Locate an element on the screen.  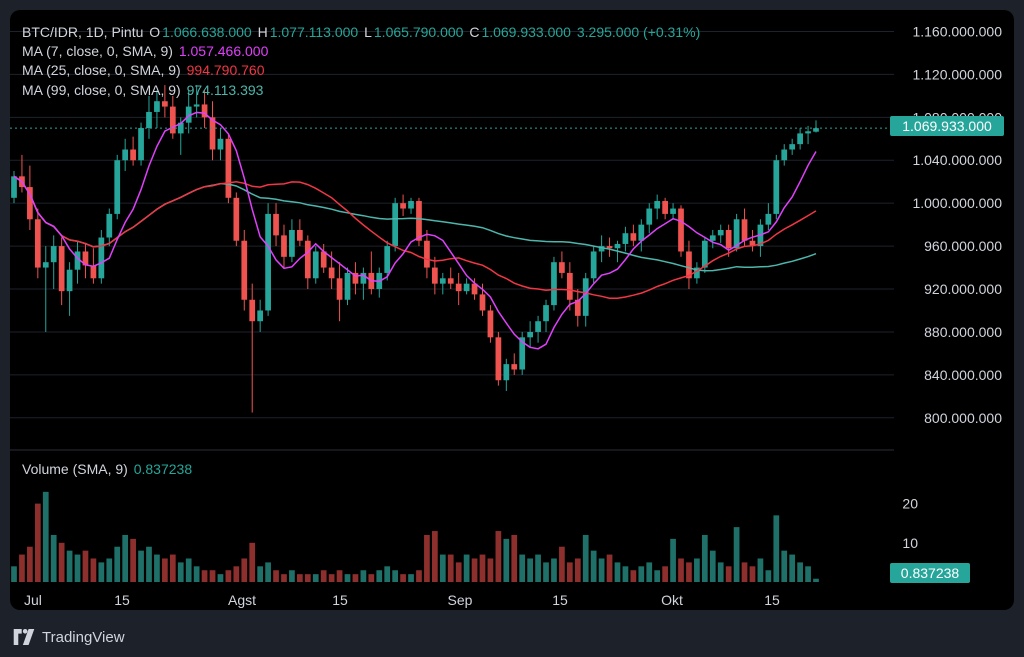
brand-label: TradingView is located at coordinates (83, 637).